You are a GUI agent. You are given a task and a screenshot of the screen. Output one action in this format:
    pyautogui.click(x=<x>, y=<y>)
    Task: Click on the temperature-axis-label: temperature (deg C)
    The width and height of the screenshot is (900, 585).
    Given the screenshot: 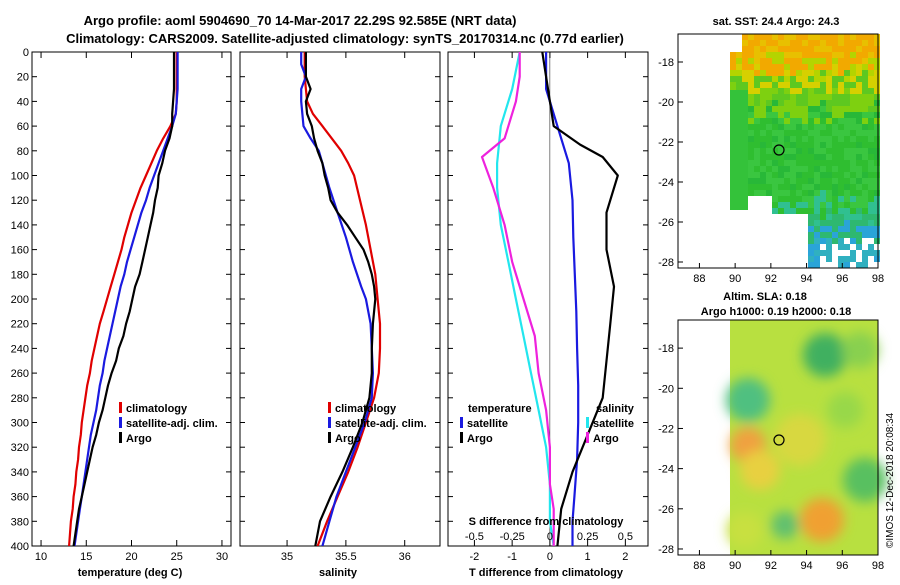 What is the action you would take?
    pyautogui.click(x=130, y=573)
    